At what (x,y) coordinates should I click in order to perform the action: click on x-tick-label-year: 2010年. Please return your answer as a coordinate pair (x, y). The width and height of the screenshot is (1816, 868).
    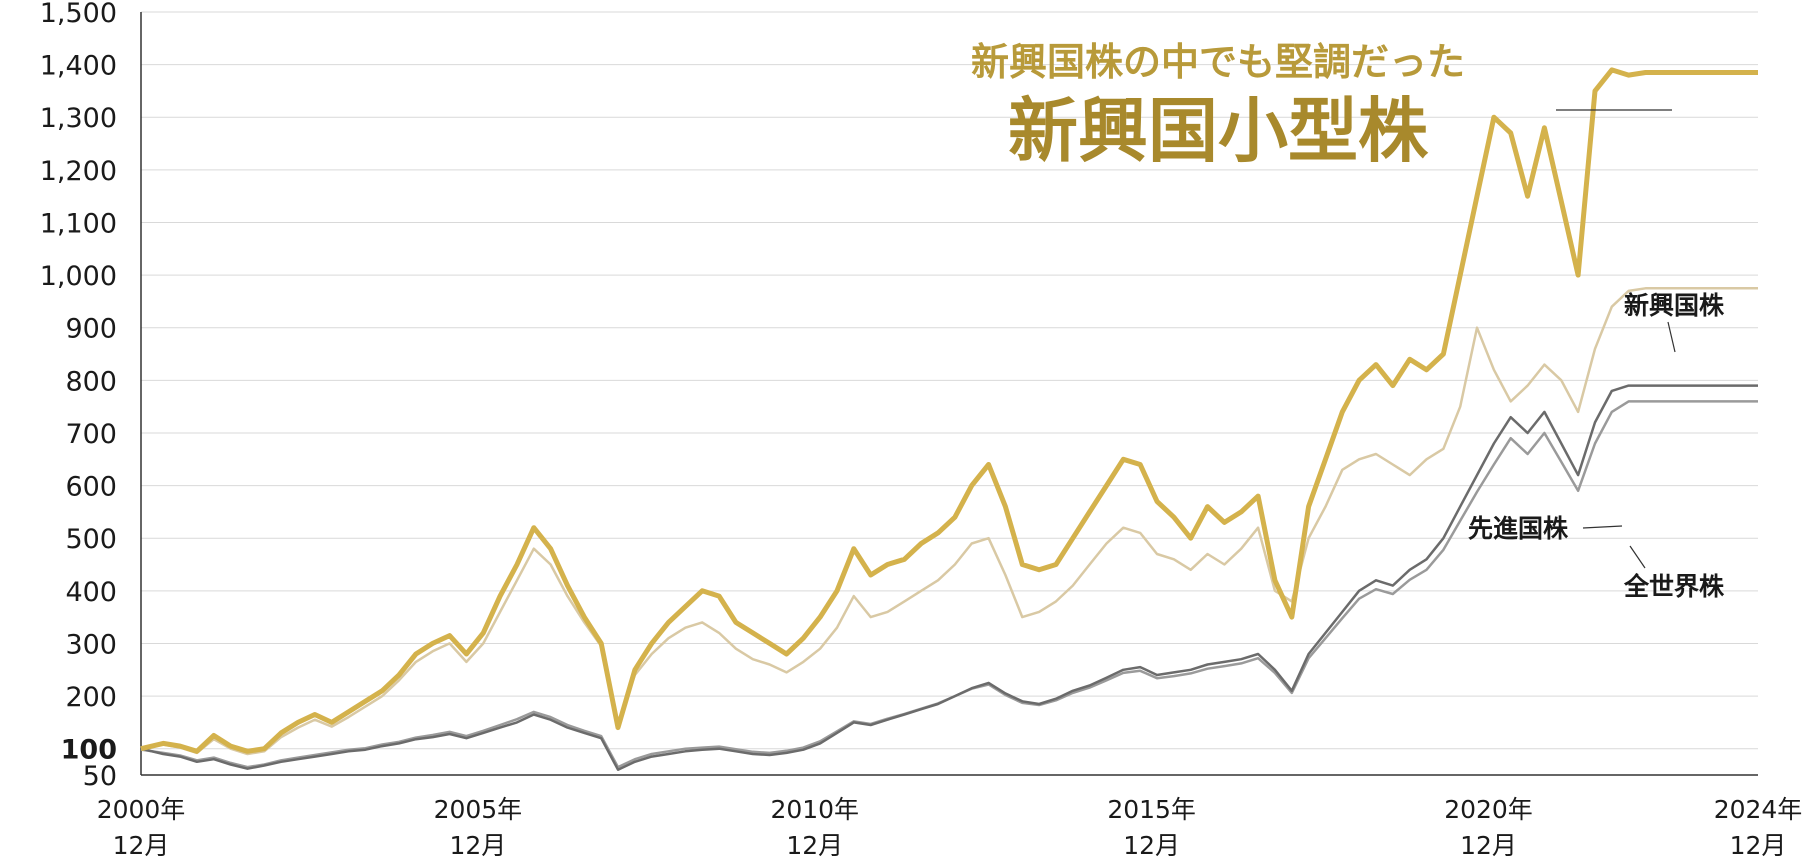
    Looking at the image, I should click on (814, 809).